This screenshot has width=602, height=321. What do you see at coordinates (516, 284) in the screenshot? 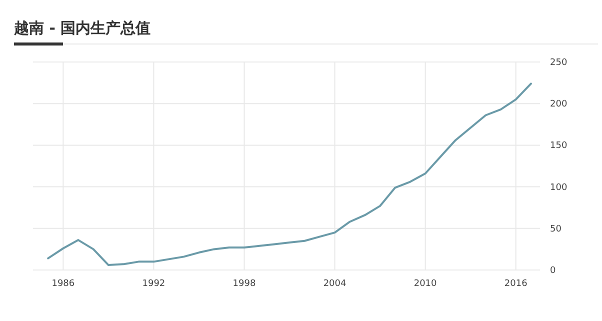
I see `x-tick-label: 2016` at bounding box center [516, 284].